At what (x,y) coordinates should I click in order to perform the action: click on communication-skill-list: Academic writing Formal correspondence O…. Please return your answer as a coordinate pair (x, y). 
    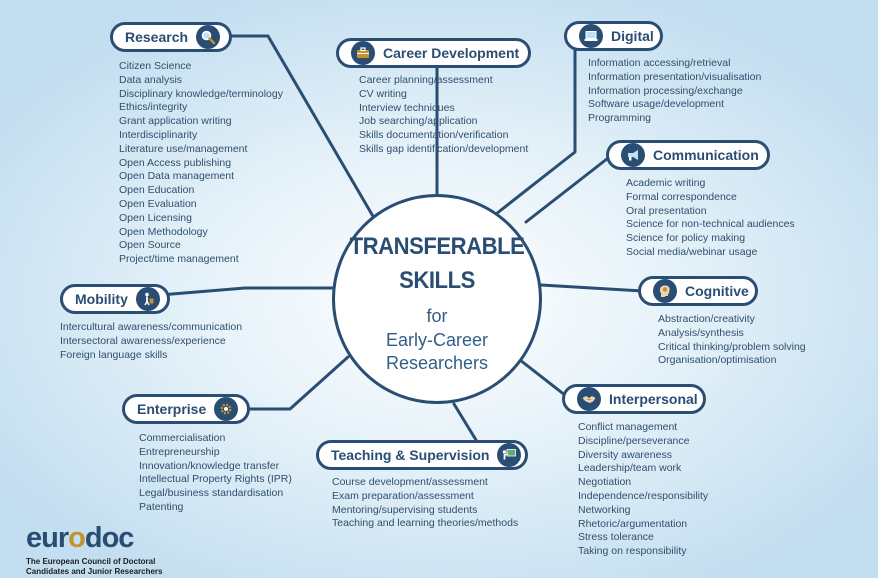
    Looking at the image, I should click on (710, 218).